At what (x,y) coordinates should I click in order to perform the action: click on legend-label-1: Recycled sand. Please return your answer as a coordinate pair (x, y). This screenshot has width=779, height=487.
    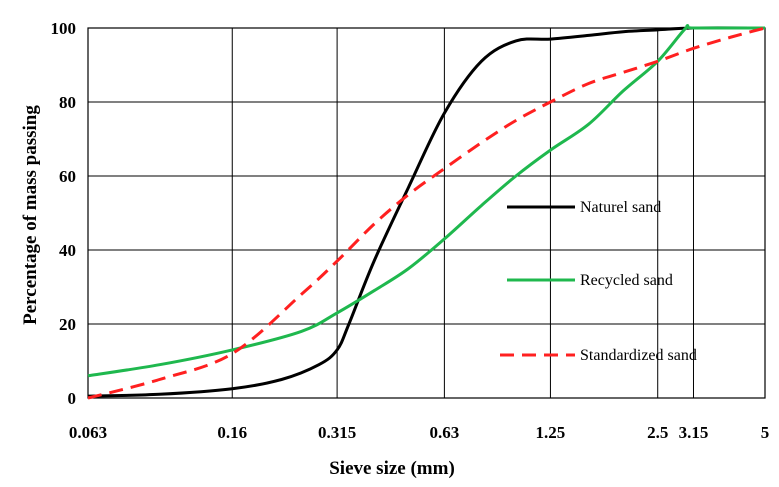
    Looking at the image, I should click on (626, 280).